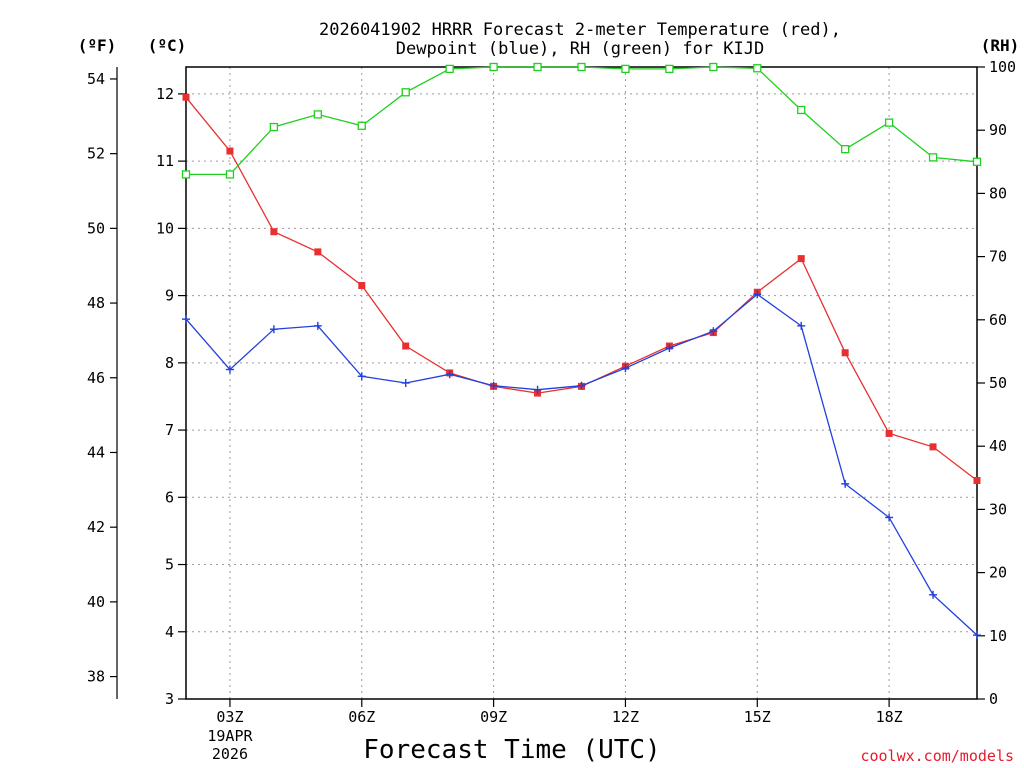 Image resolution: width=1024 pixels, height=768 pixels. What do you see at coordinates (625, 717) in the screenshot?
I see `x-tick-label: 12Z` at bounding box center [625, 717].